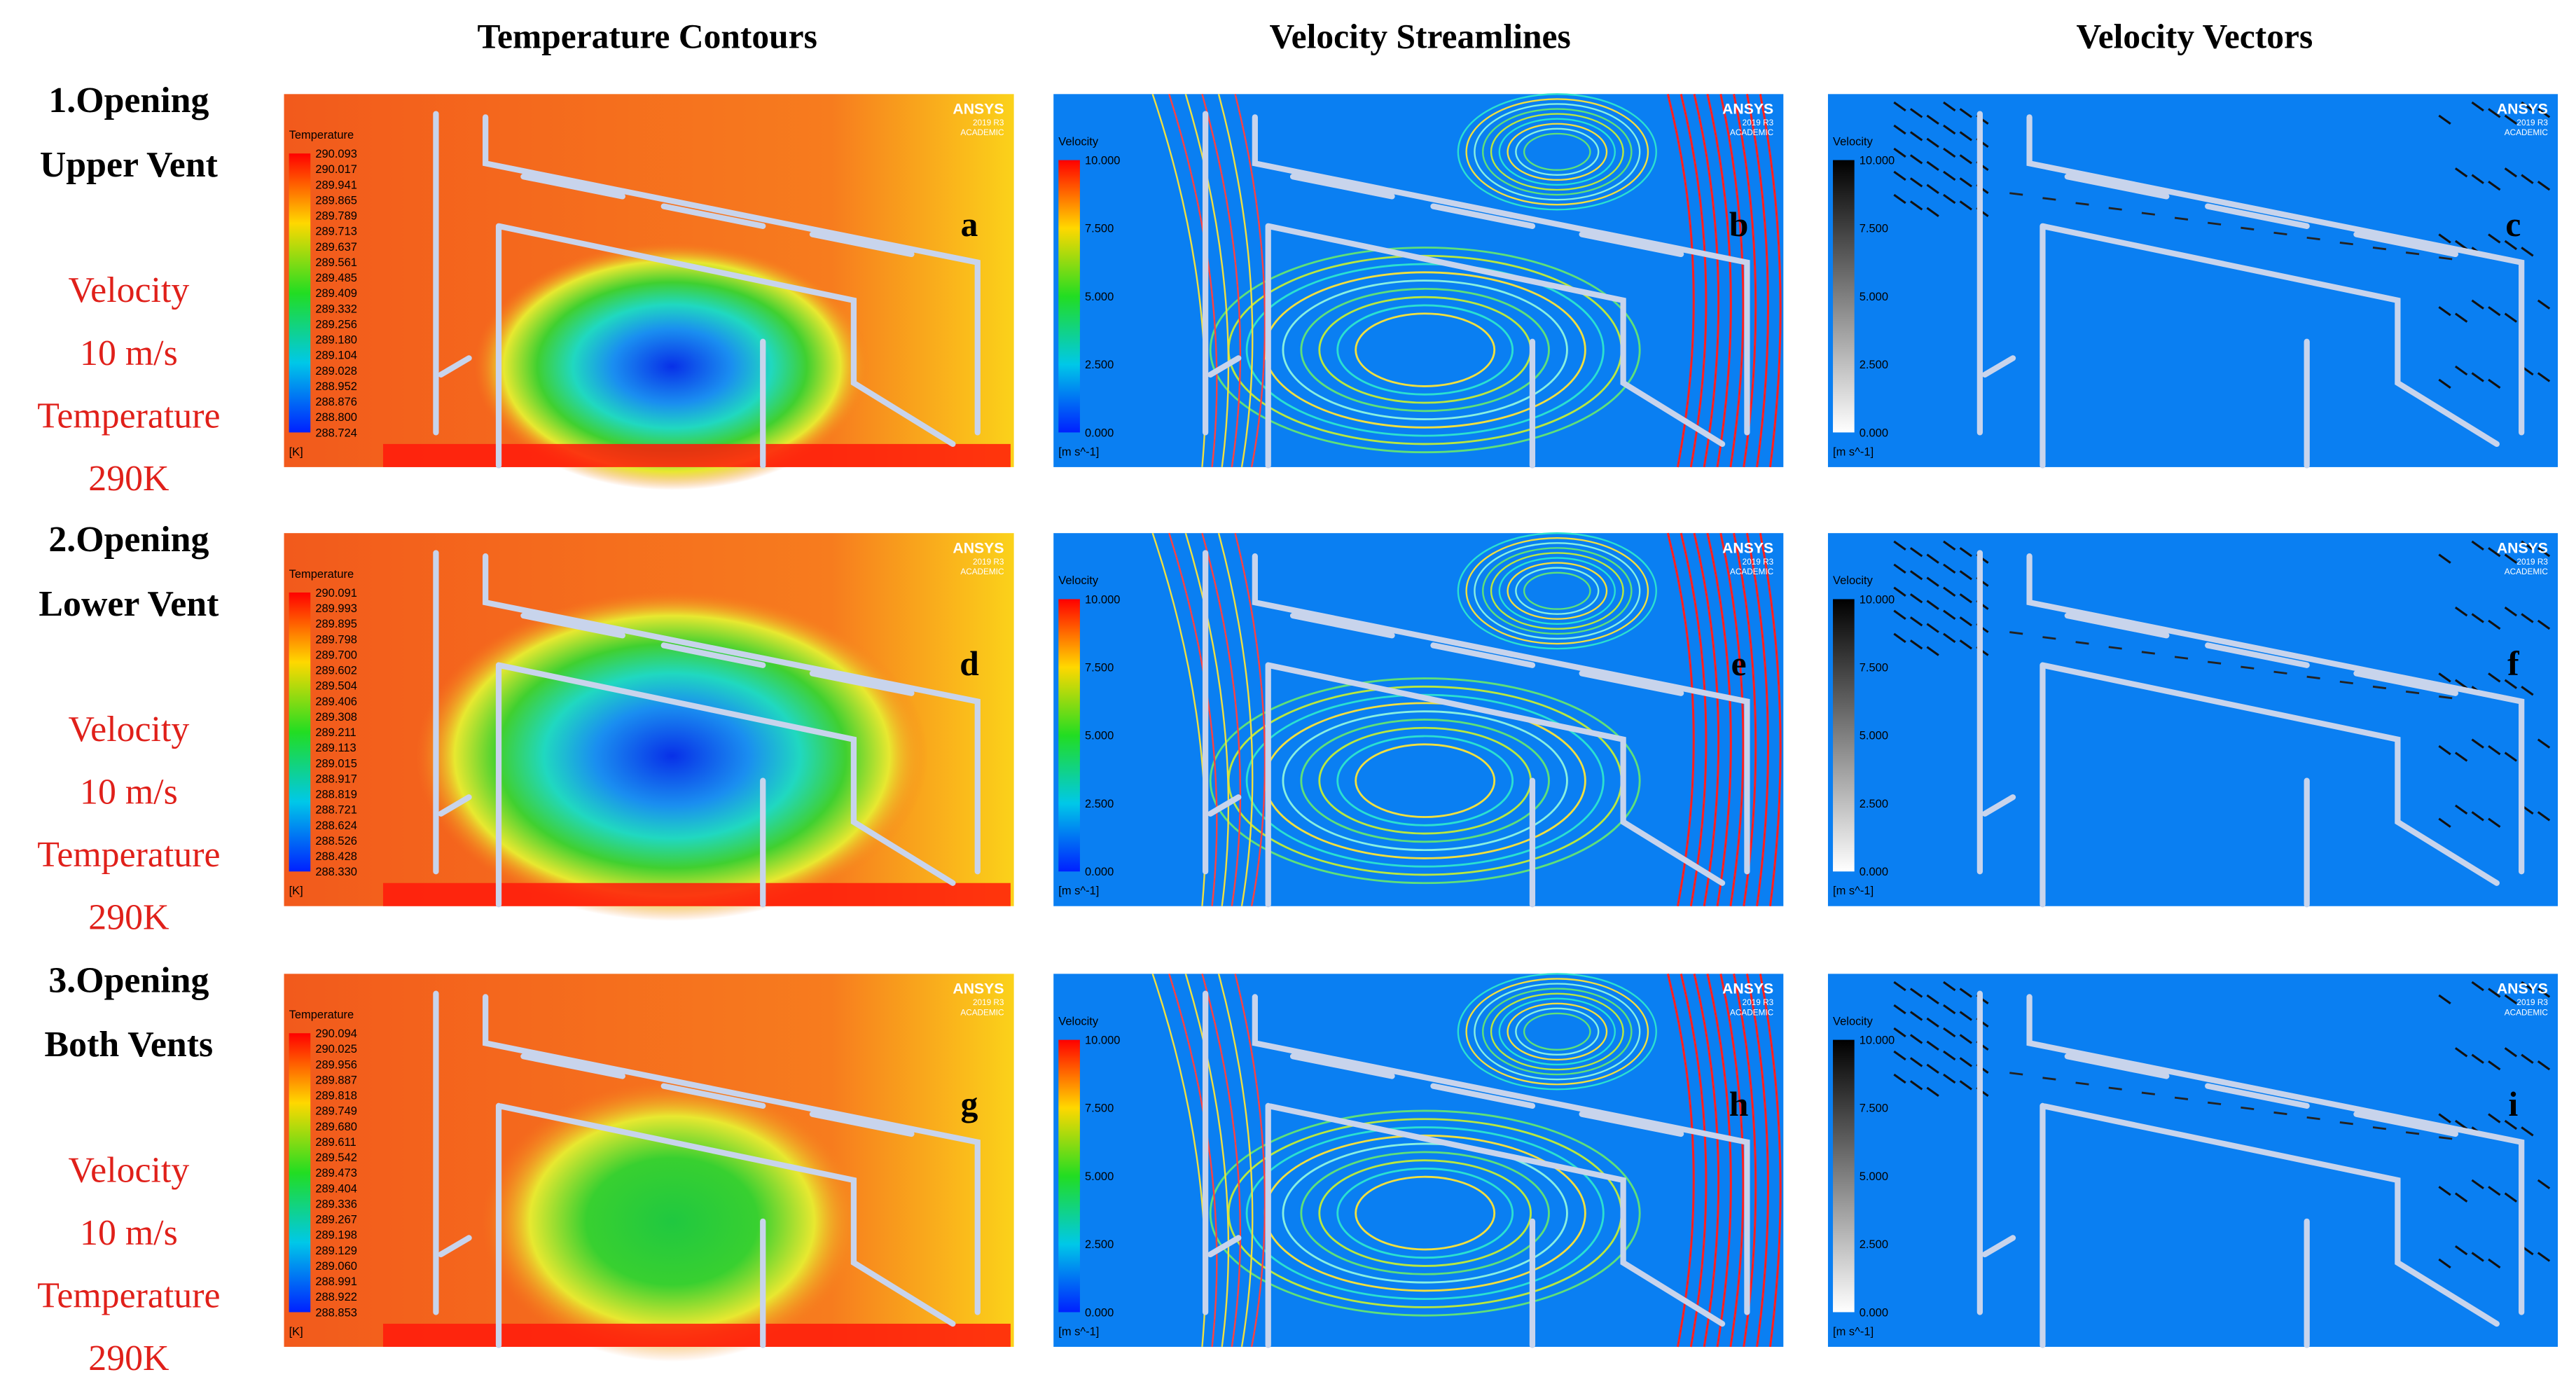 The height and width of the screenshot is (1398, 2576). Describe the element at coordinates (336, 1297) in the screenshot. I see `legend-tick: 288.922` at that location.